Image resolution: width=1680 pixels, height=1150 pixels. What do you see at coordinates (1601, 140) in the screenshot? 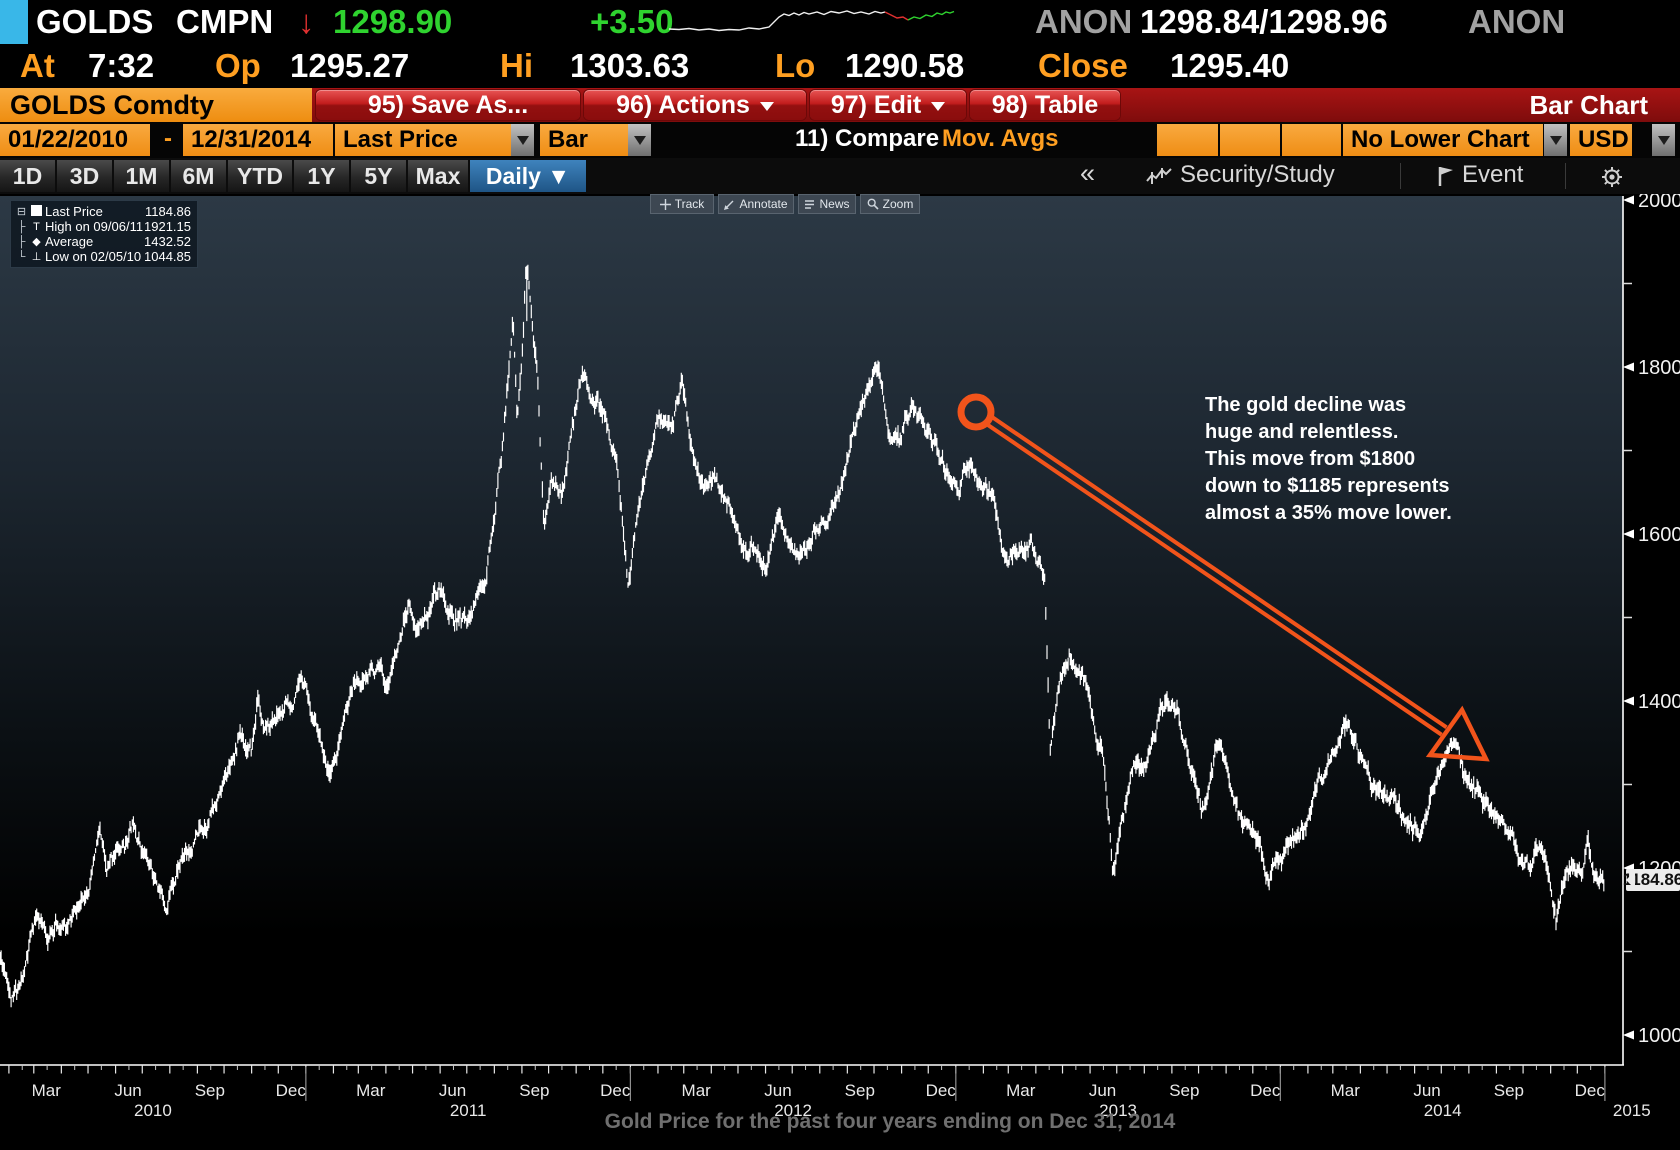
I see `currency-select: USD` at bounding box center [1601, 140].